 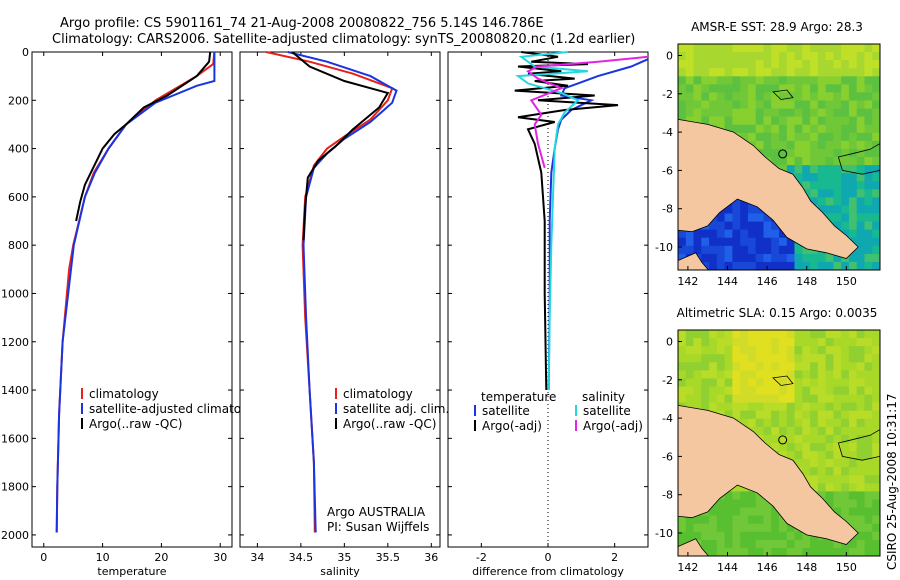 What do you see at coordinates (257, 557) in the screenshot?
I see `x-tick-label: 34` at bounding box center [257, 557].